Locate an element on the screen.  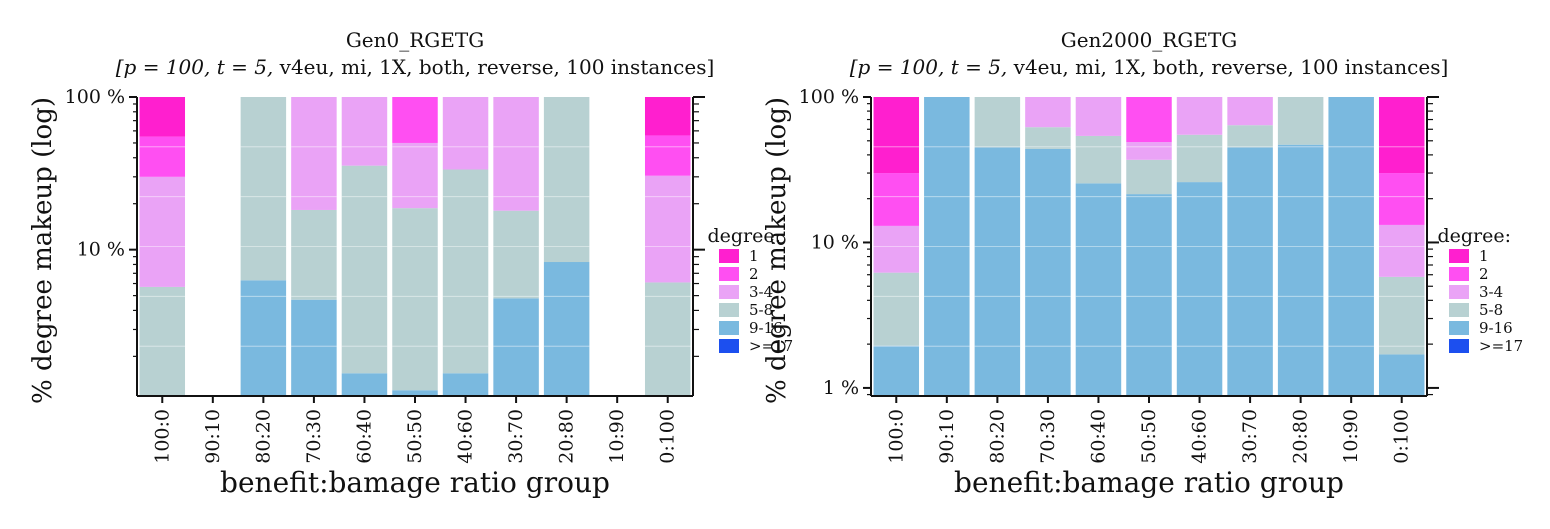
y-axis-label: % degree makeup (log) is located at coordinates (43, 250).